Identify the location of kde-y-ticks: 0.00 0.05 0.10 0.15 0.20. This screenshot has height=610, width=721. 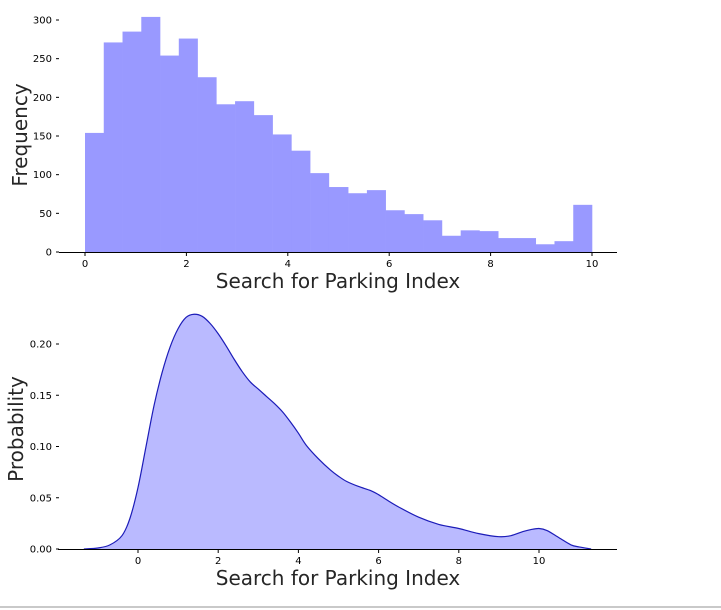
(44, 448).